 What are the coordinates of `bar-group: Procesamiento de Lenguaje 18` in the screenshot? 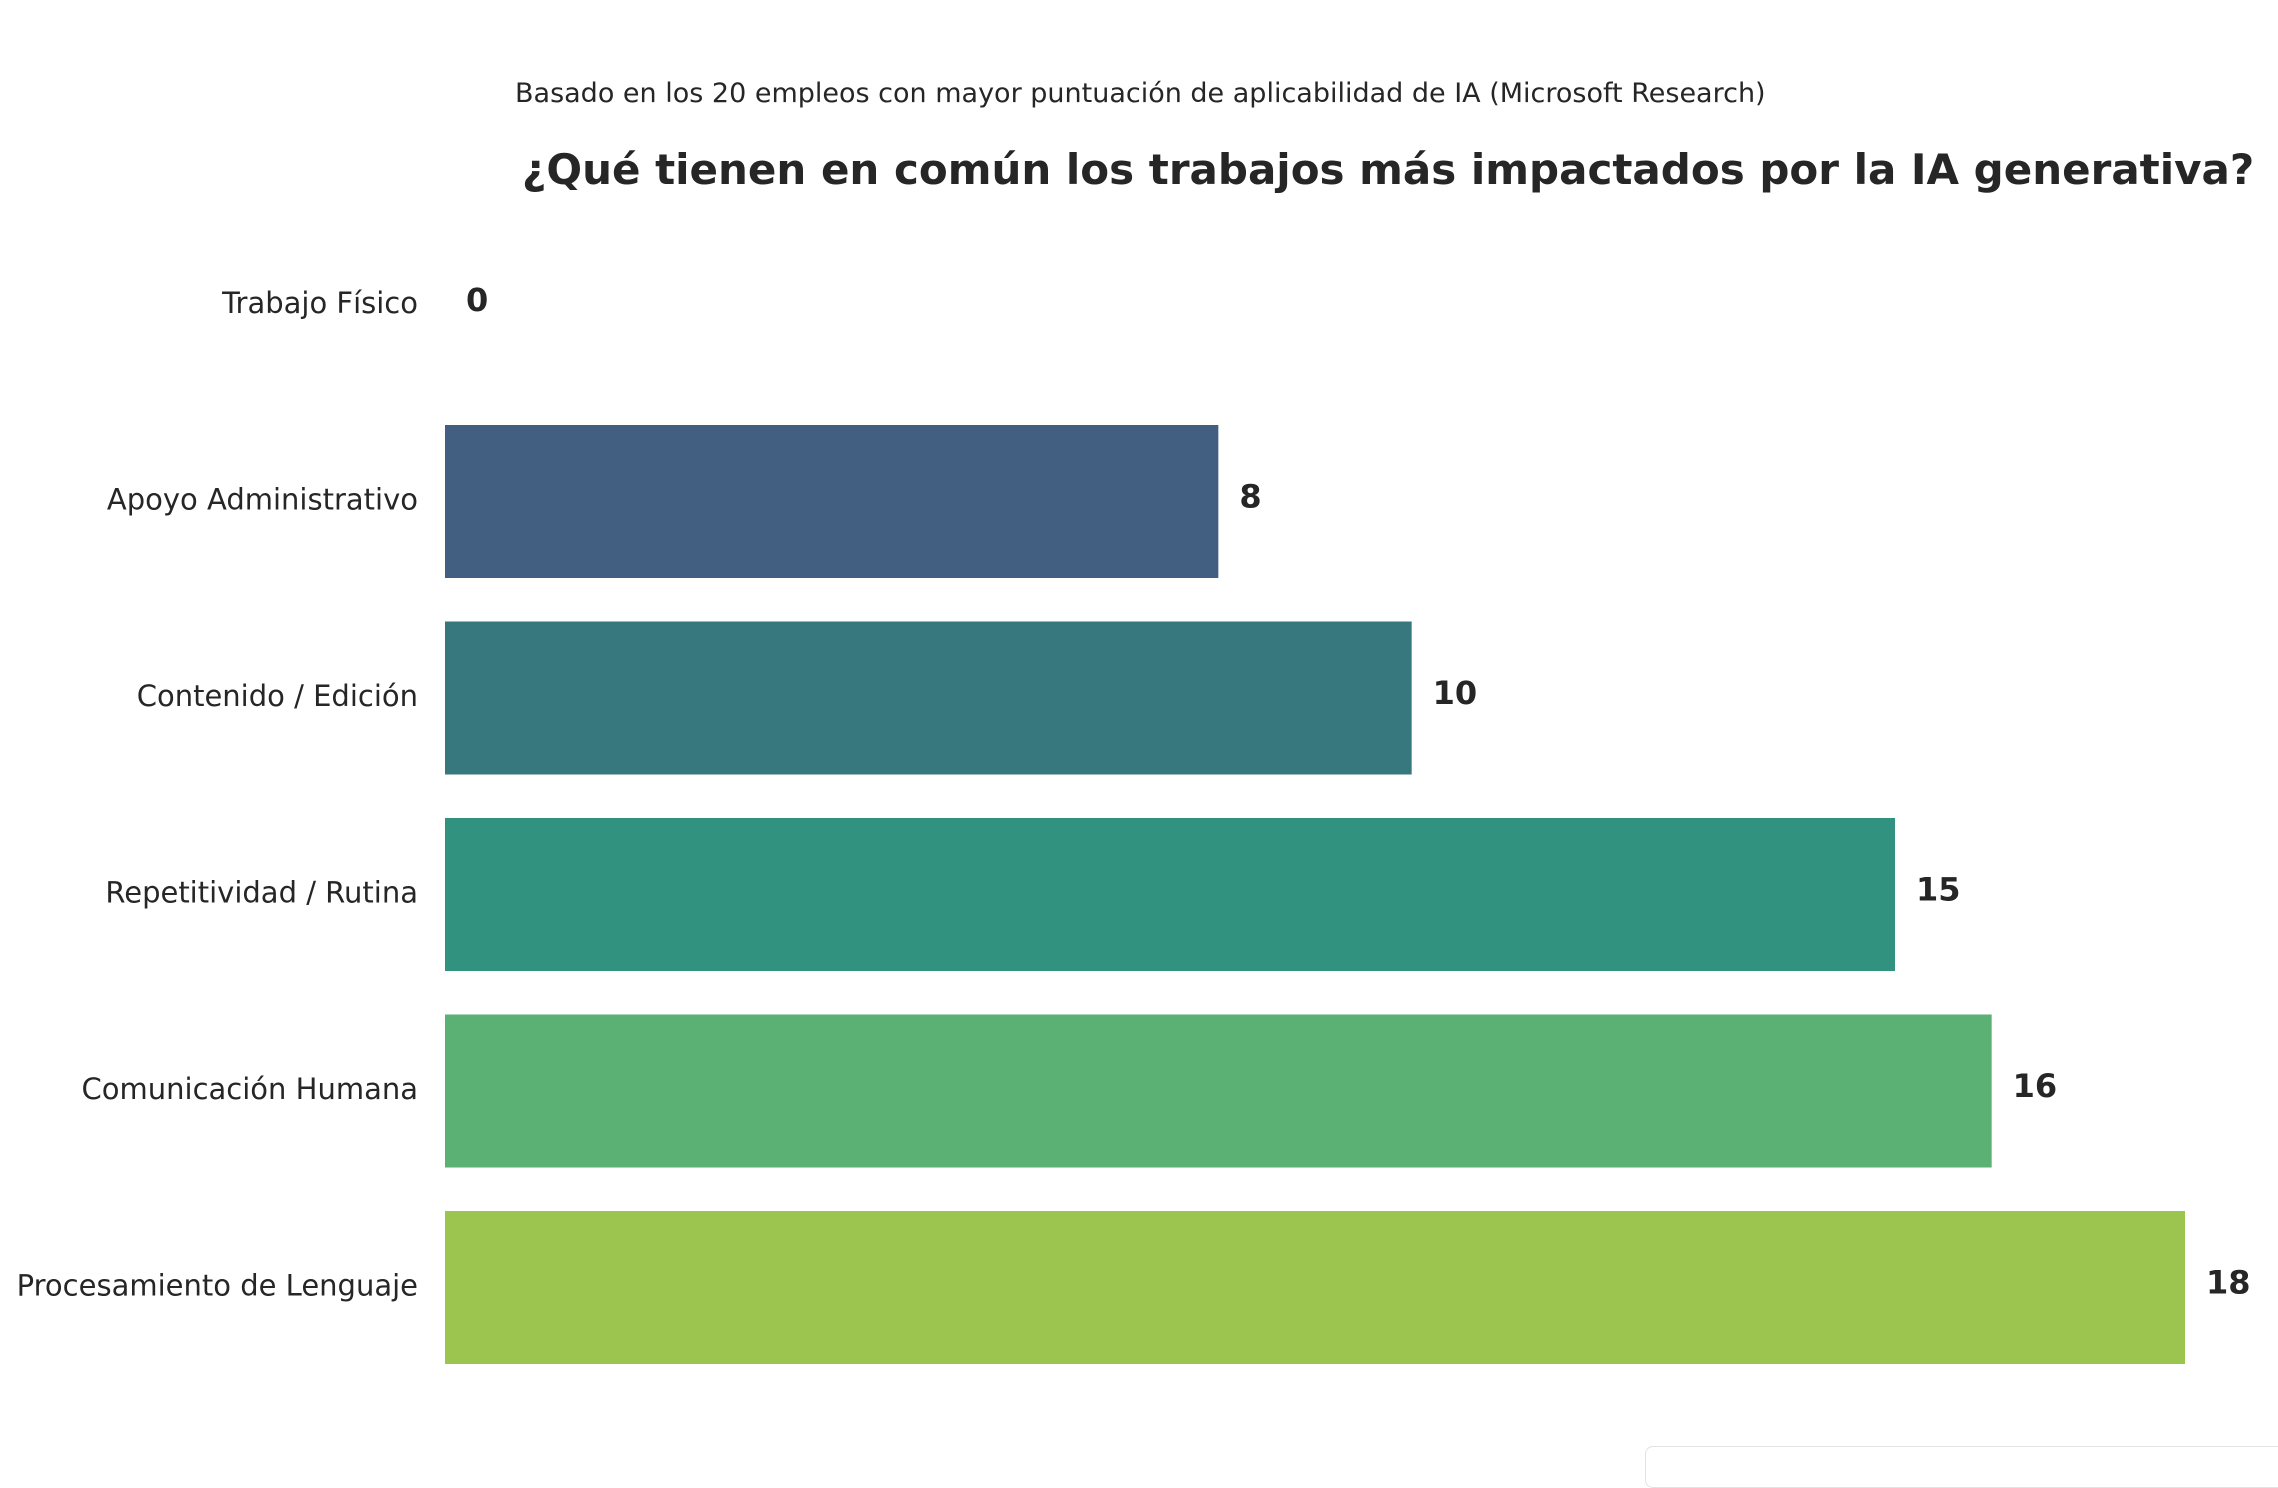 It's located at (1134, 1287).